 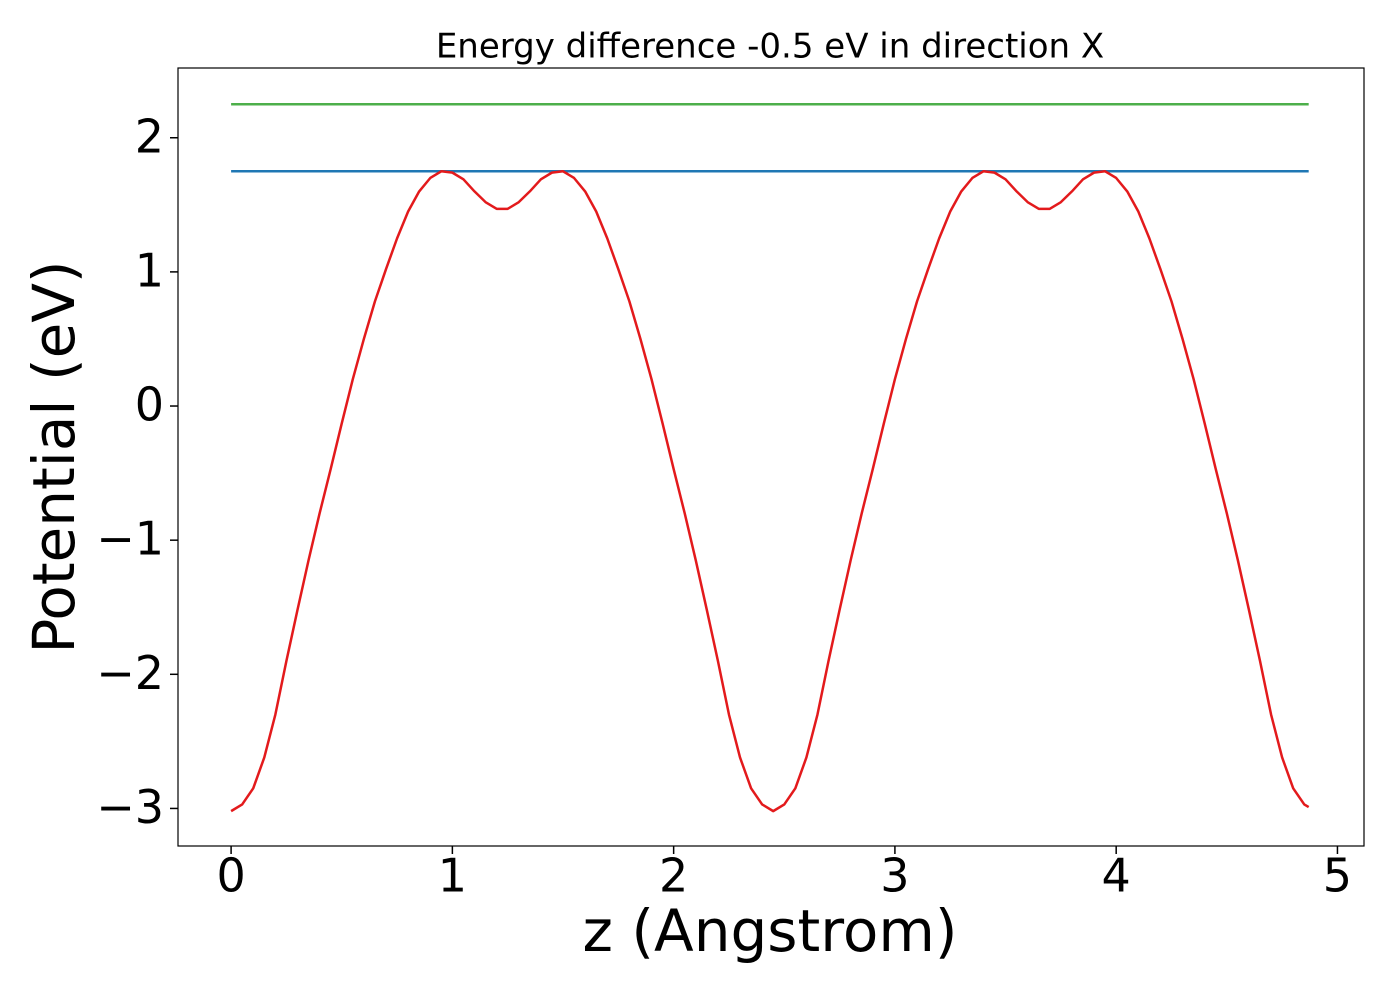 What do you see at coordinates (130, 539) in the screenshot?
I see `y-tick-label: −1` at bounding box center [130, 539].